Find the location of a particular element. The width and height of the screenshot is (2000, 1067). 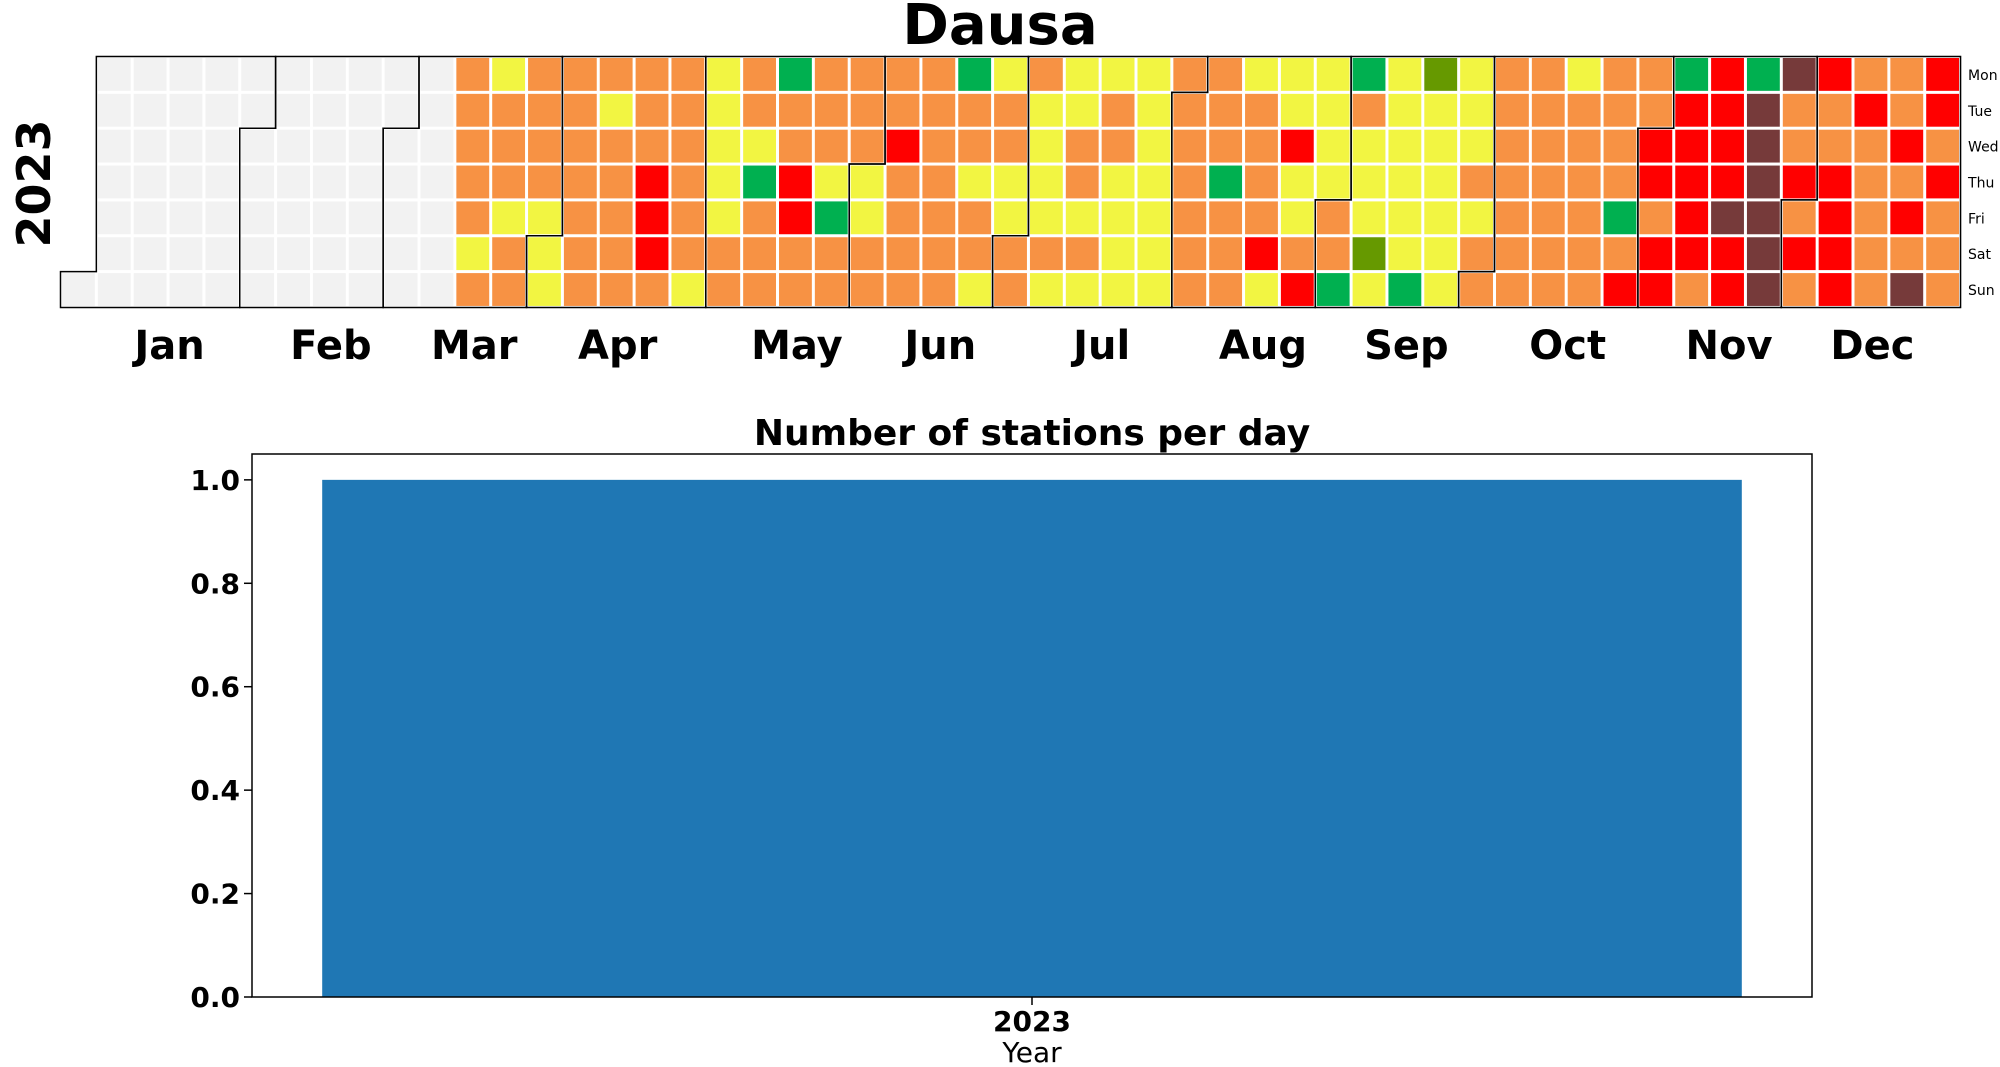

year-label: 2023 is located at coordinates (34, 183).